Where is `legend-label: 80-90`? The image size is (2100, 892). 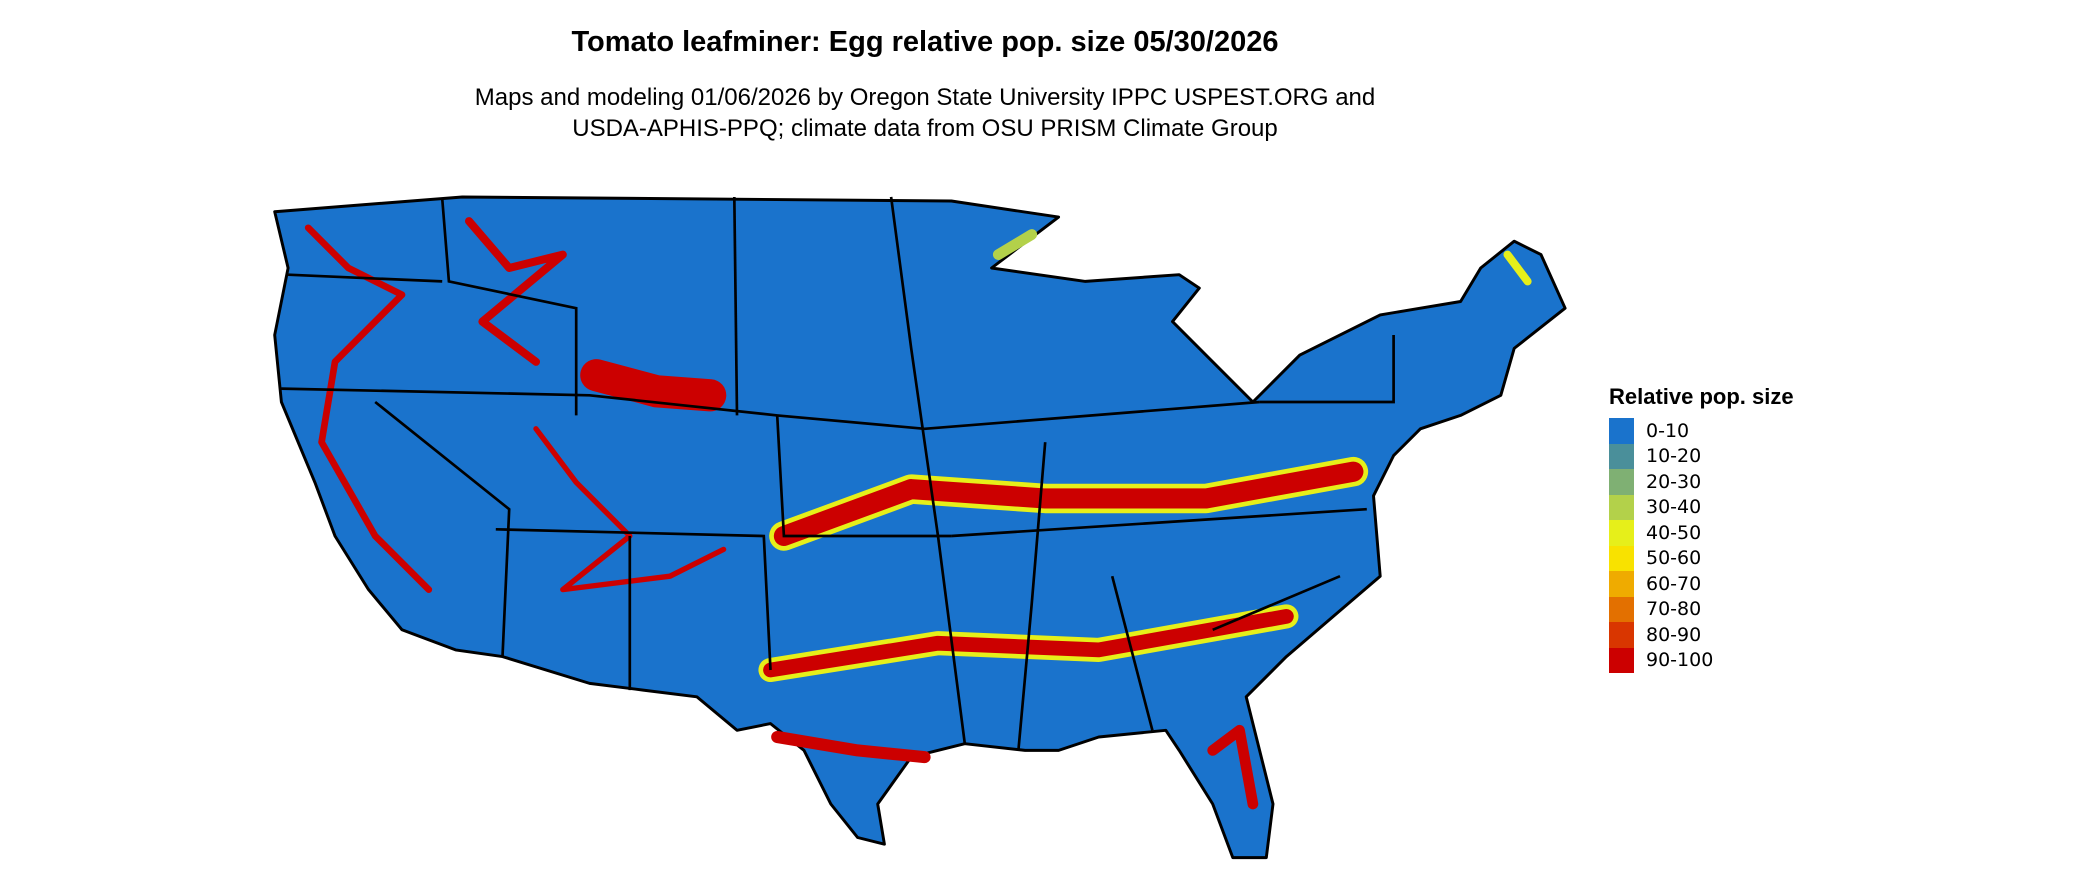 legend-label: 80-90 is located at coordinates (1674, 634).